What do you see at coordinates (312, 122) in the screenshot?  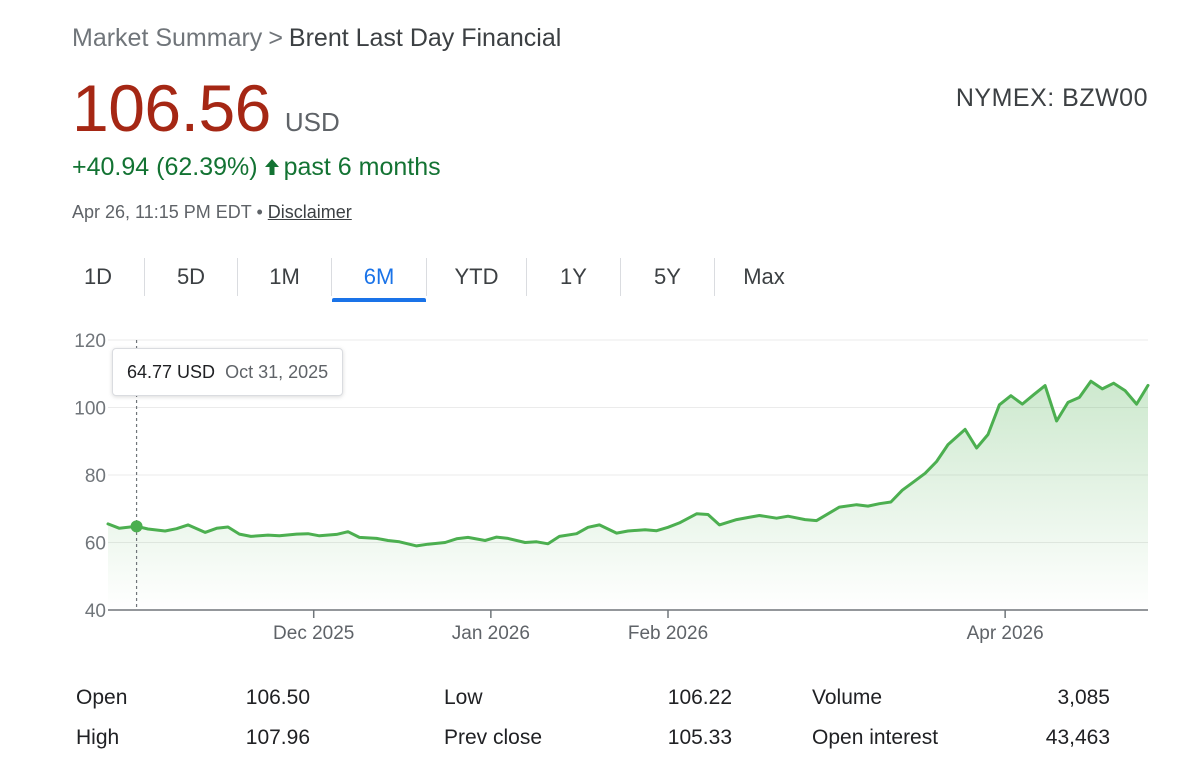 I see `price-currency: USD` at bounding box center [312, 122].